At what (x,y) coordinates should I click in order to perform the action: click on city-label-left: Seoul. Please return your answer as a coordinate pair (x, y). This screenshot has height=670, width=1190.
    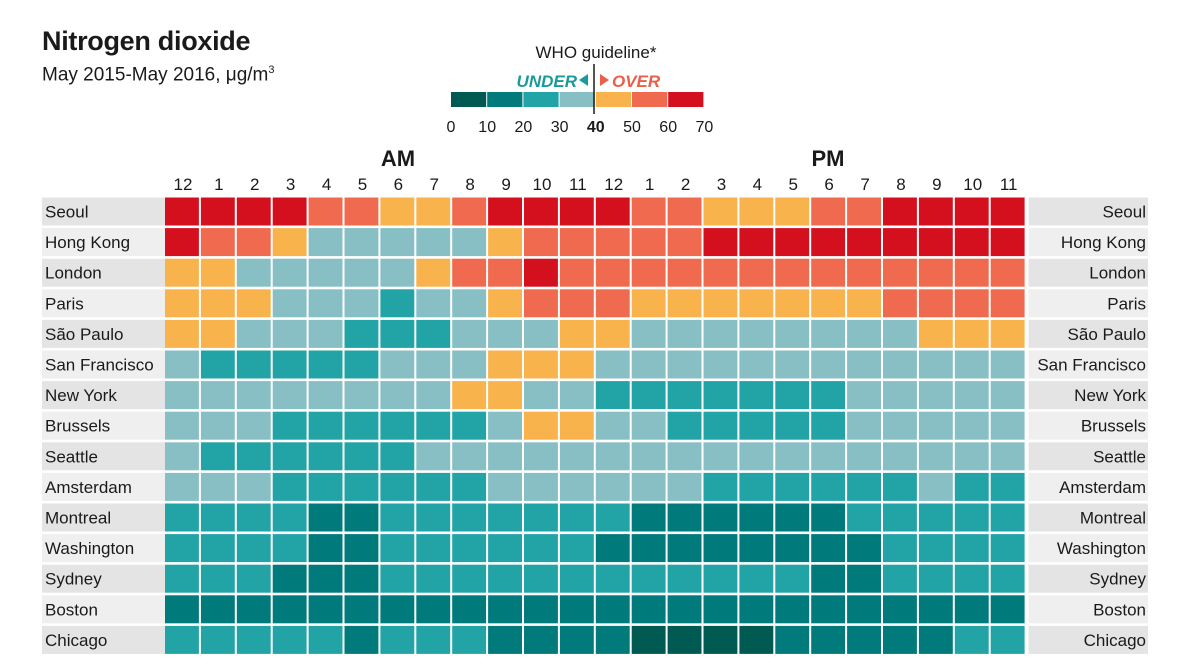
    Looking at the image, I should click on (66, 212).